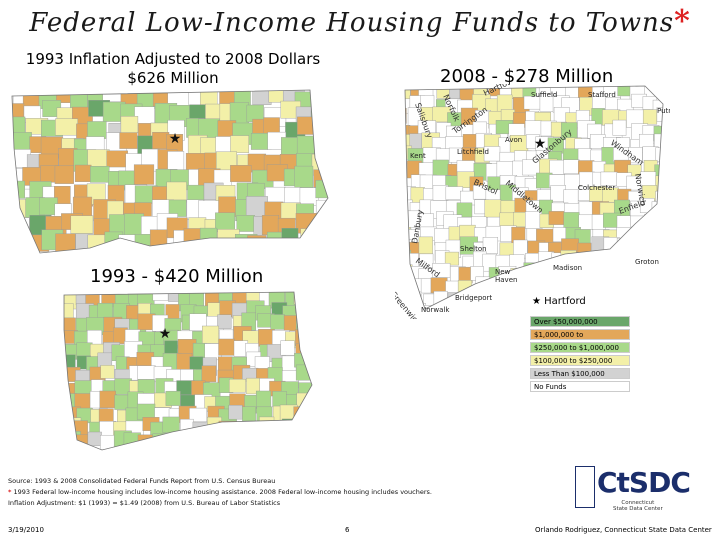  Describe the element at coordinates (663, 111) in the screenshot. I see `label-putnam: Putnam` at that location.